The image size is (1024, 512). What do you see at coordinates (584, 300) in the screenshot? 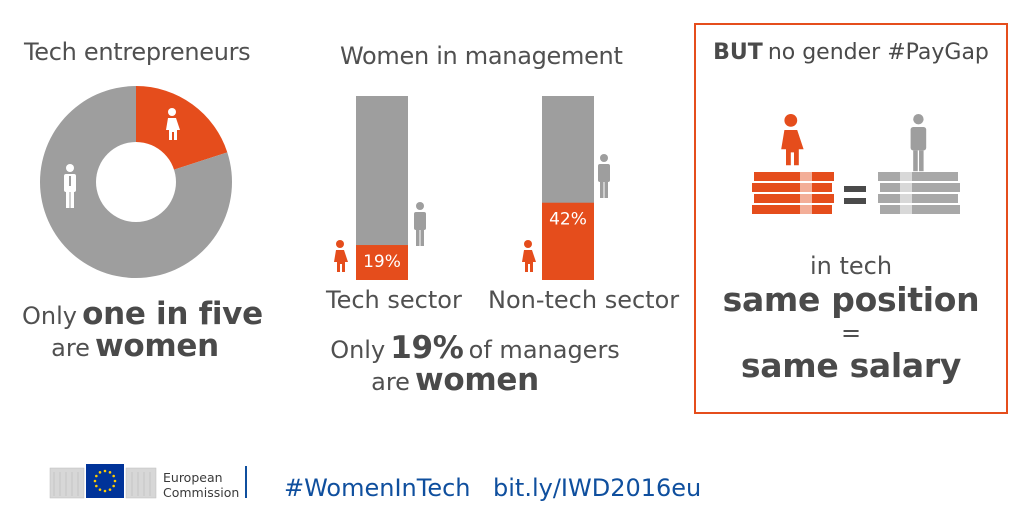
I see `category-label-nontech: Non-tech sector` at bounding box center [584, 300].